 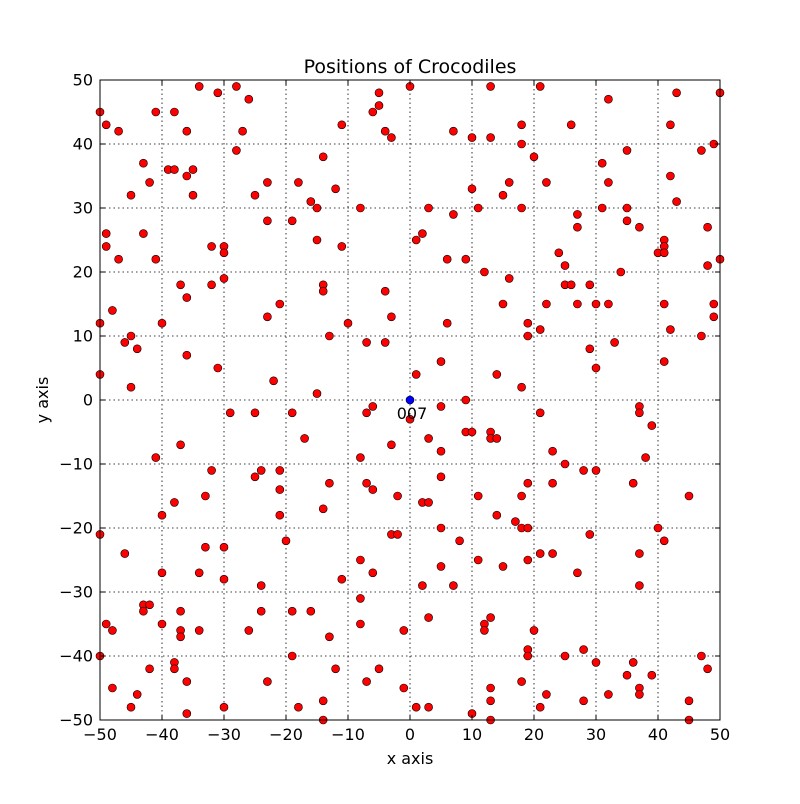 I want to click on x-tick-label: −40, so click(x=162, y=734).